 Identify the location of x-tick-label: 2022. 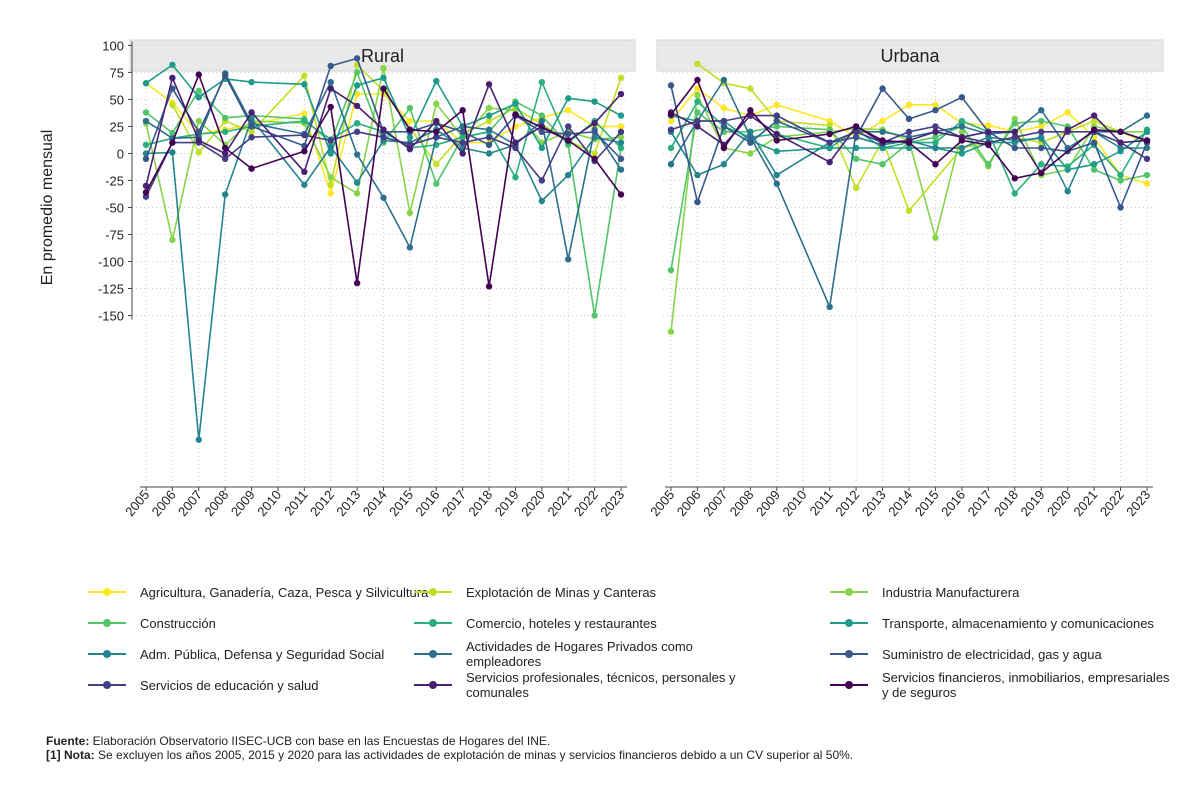
(586, 503).